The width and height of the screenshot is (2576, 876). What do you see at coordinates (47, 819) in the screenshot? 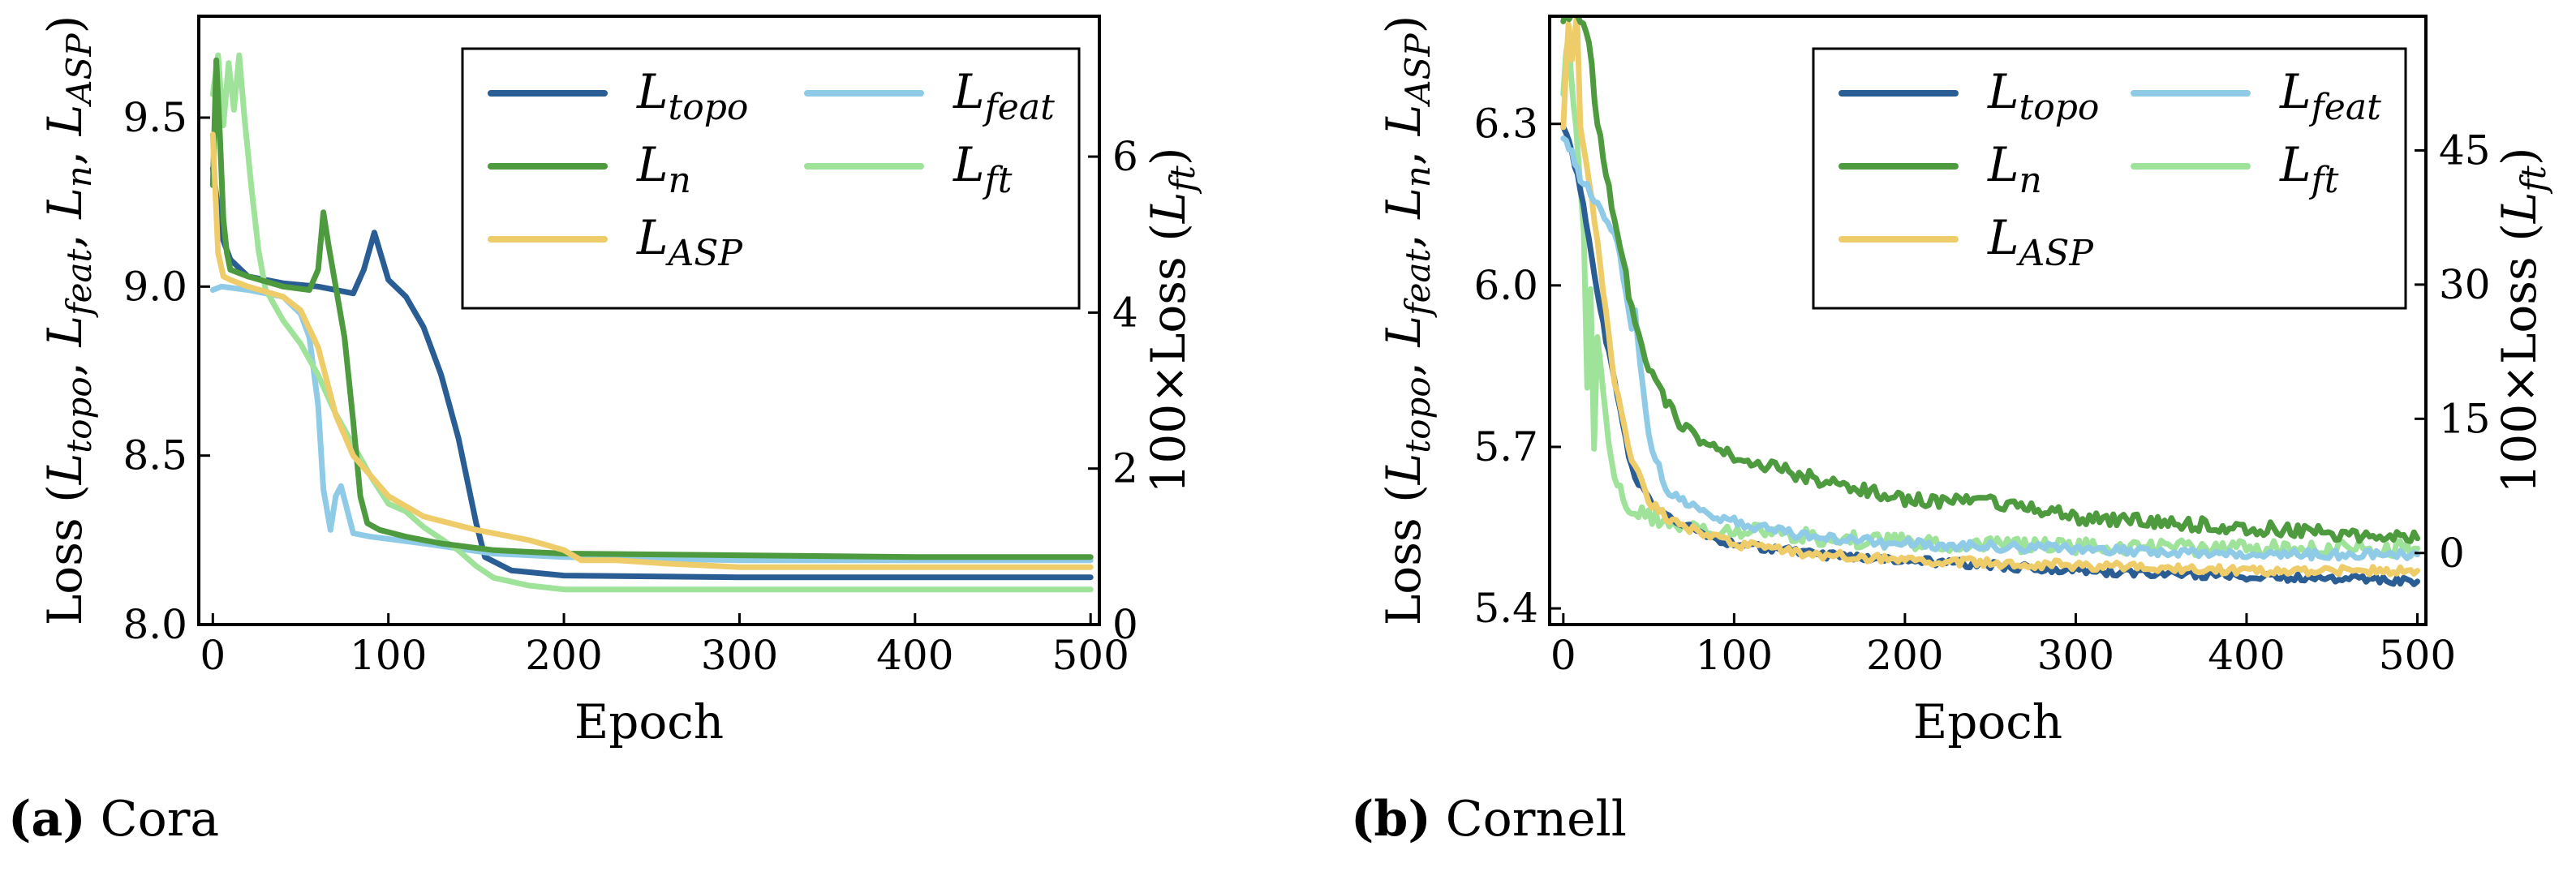
I see `caption-a-letter: (a)` at bounding box center [47, 819].